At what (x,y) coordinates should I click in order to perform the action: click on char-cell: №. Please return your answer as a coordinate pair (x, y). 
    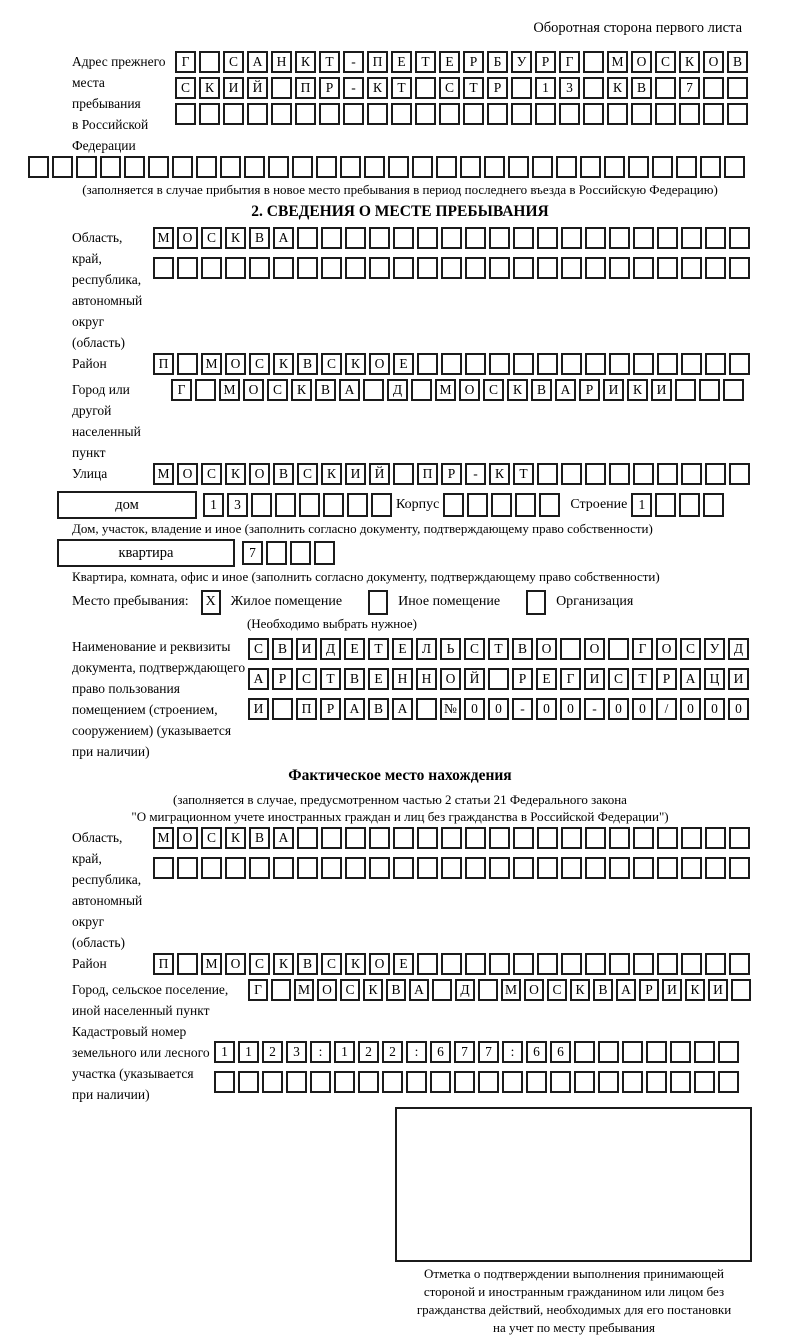
    Looking at the image, I should click on (450, 709).